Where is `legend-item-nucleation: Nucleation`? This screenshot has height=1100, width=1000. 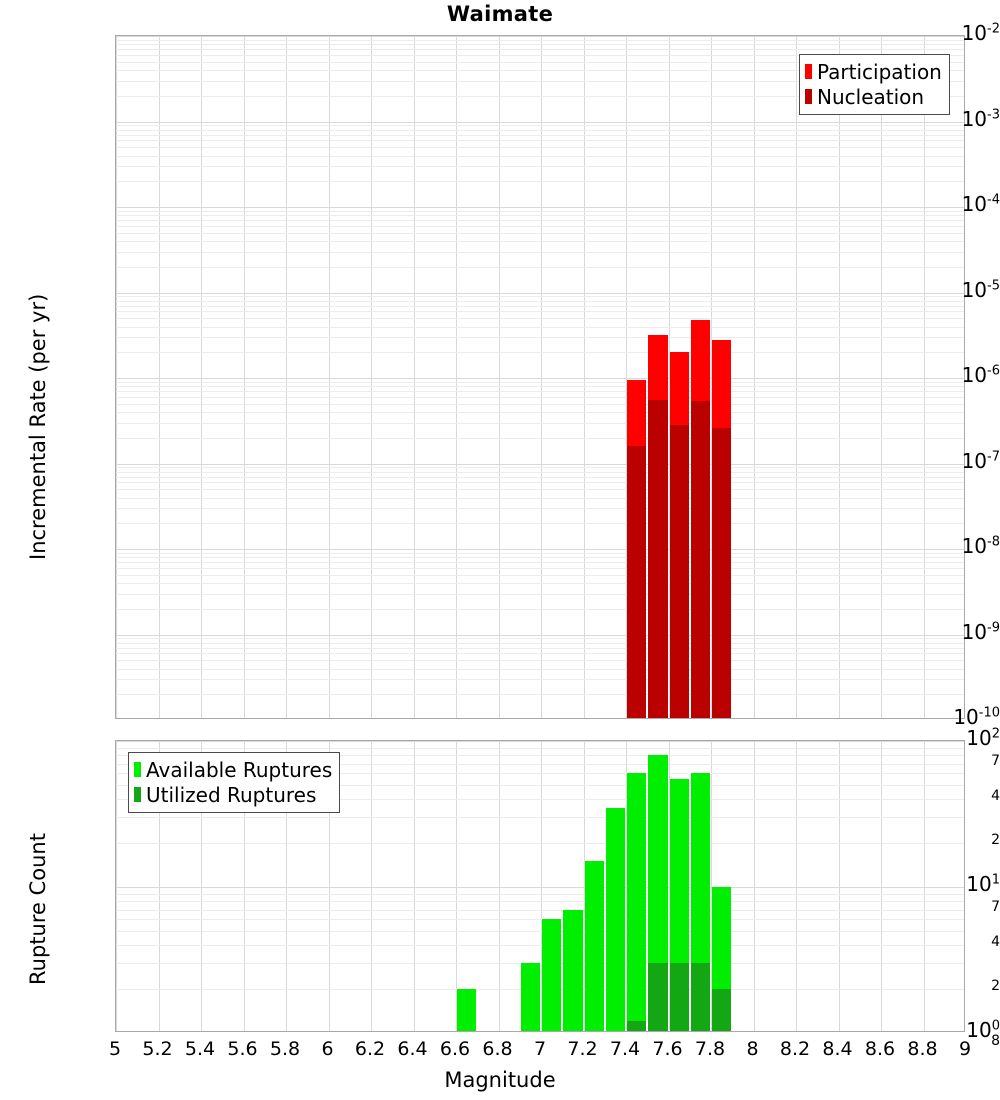
legend-item-nucleation: Nucleation is located at coordinates (873, 96).